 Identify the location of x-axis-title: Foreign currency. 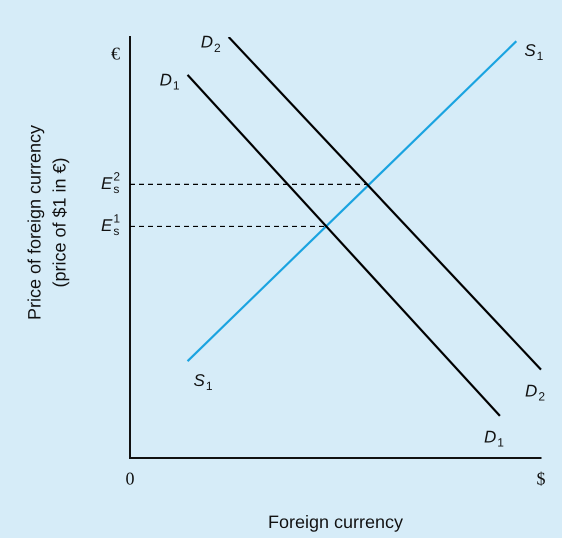
(336, 522).